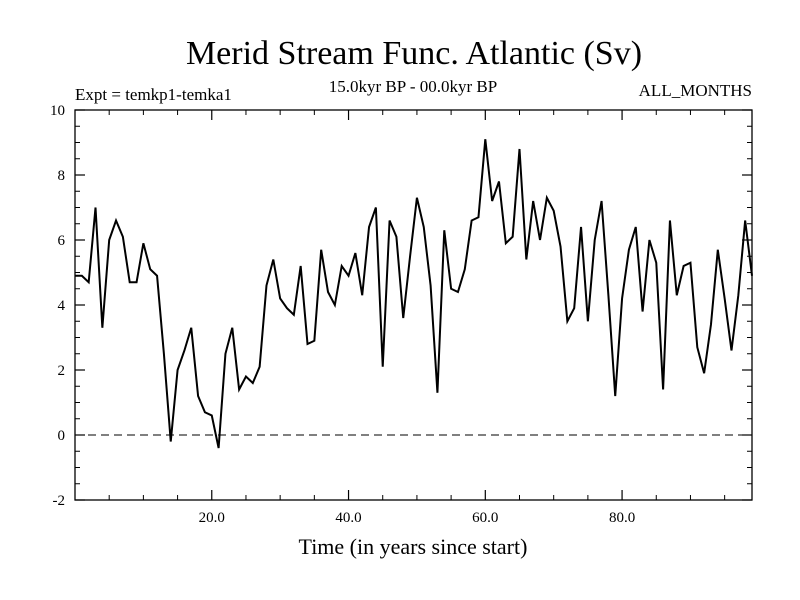 The image size is (800, 600). What do you see at coordinates (153, 94) in the screenshot?
I see `subtitle-experiment: Expt = temkp1-temka1` at bounding box center [153, 94].